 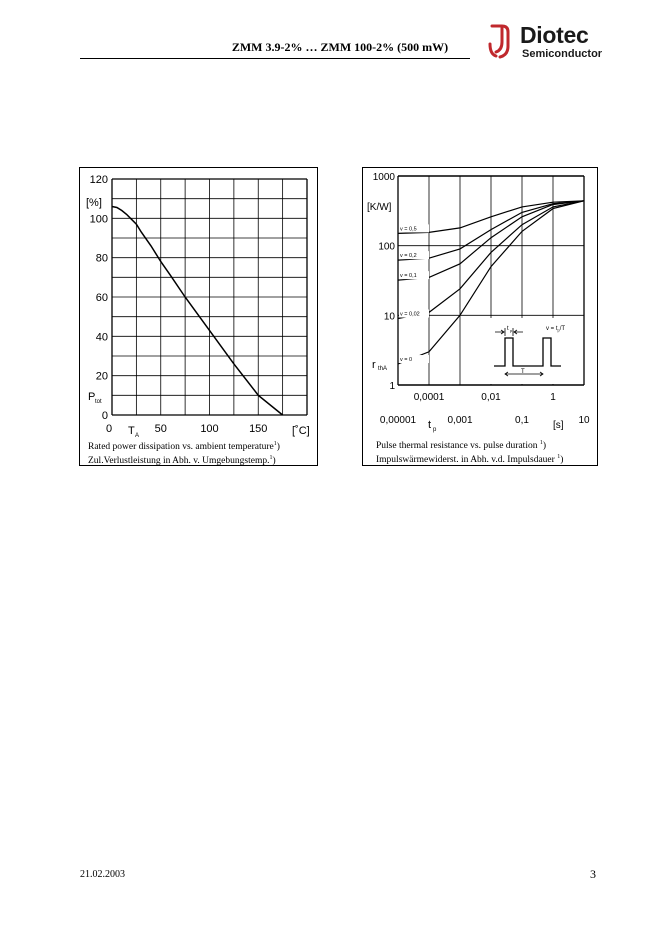 I want to click on series-label: v = 0,2, so click(x=408, y=256).